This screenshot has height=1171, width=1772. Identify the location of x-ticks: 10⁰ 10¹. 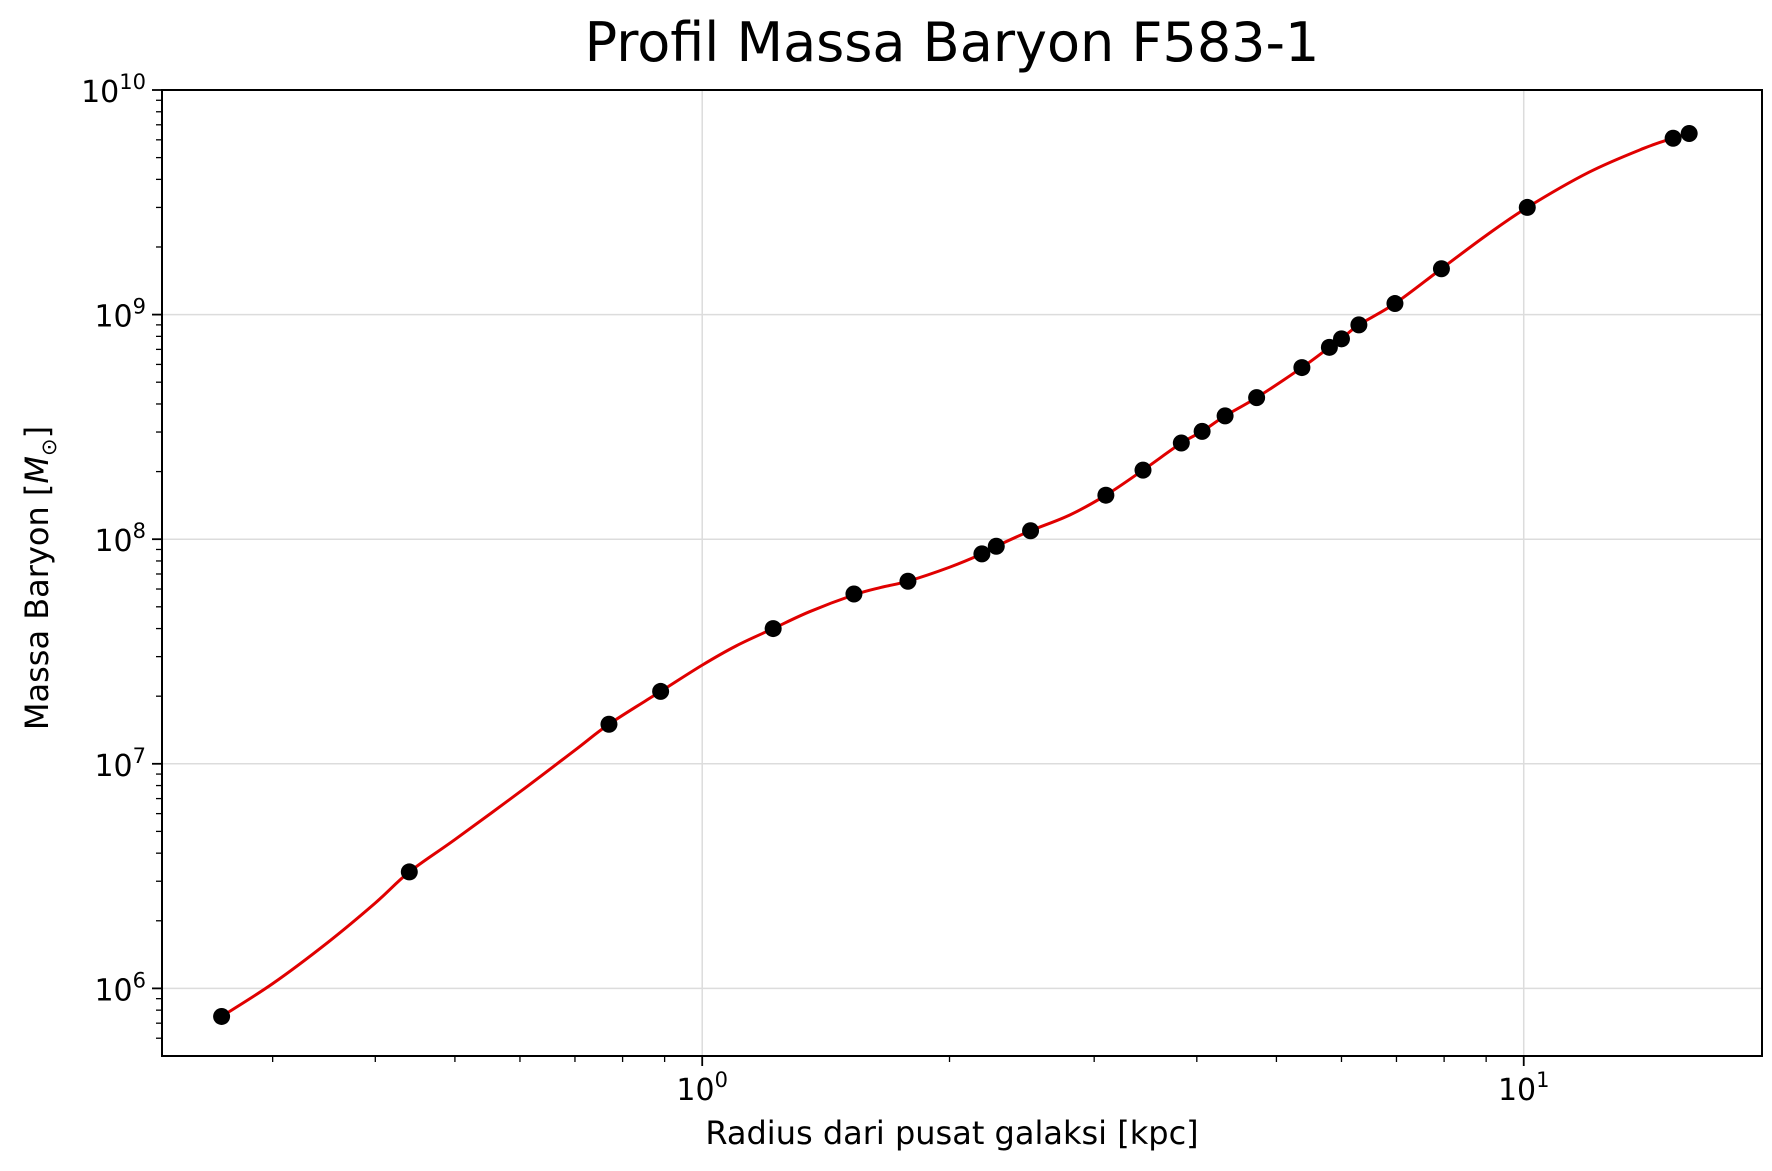
(1113, 1082).